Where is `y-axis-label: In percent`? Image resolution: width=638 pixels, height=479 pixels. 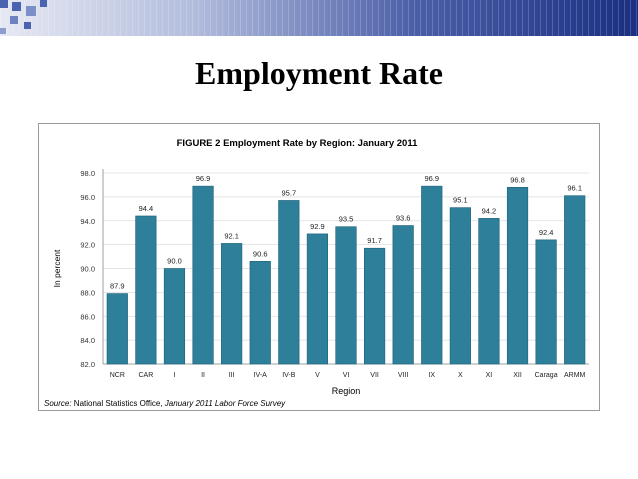 y-axis-label: In percent is located at coordinates (57, 268).